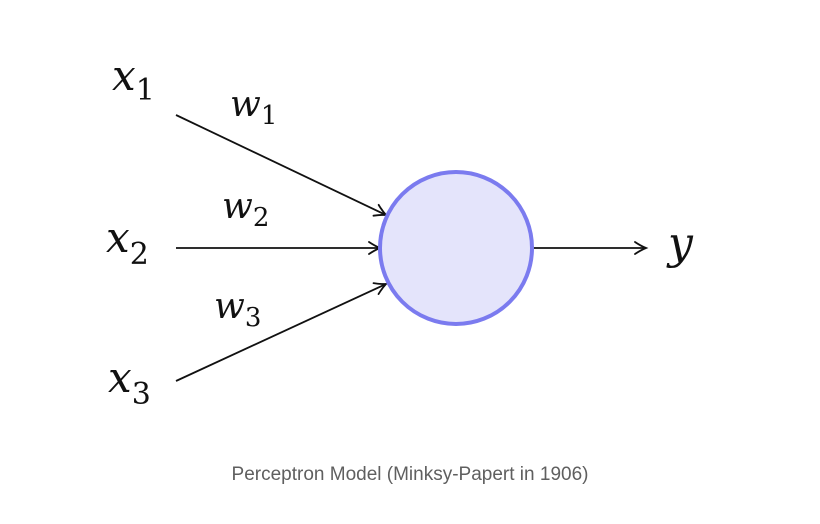  I want to click on weight-label-w1: w1, so click(253, 107).